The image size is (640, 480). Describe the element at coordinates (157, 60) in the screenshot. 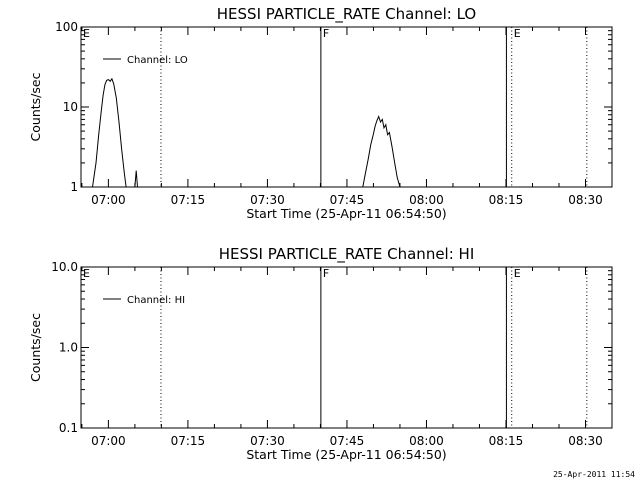

I see `legend-entry: Channel: LO` at that location.